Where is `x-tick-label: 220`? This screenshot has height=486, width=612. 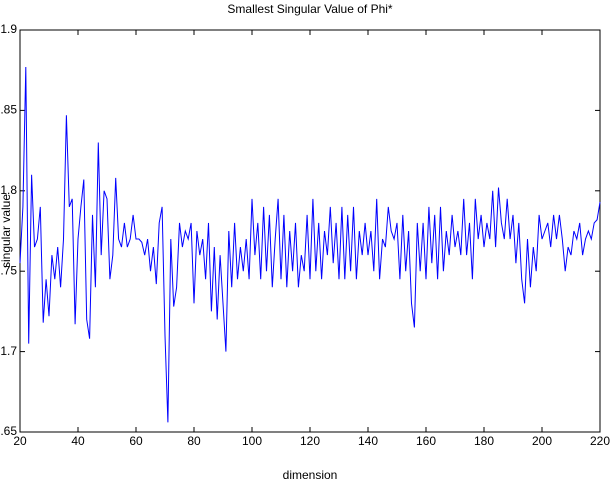
x-tick-label: 220 is located at coordinates (600, 441).